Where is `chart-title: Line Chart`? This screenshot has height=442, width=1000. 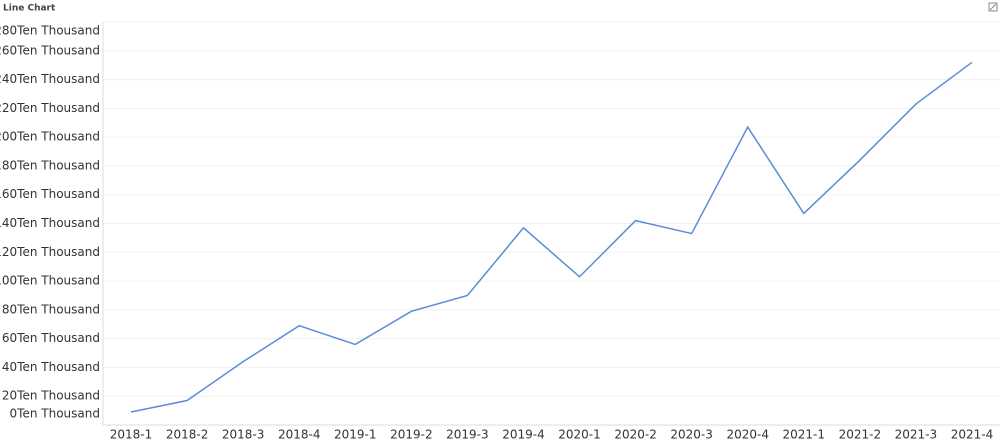 chart-title: Line Chart is located at coordinates (29, 9).